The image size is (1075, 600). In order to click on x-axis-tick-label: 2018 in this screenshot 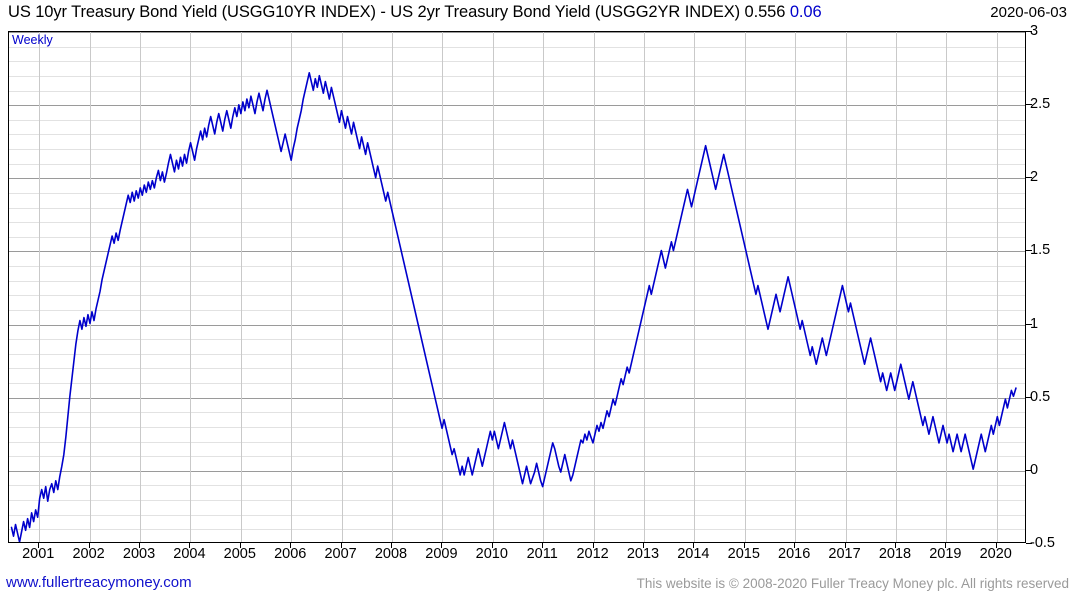, I will do `click(895, 554)`.